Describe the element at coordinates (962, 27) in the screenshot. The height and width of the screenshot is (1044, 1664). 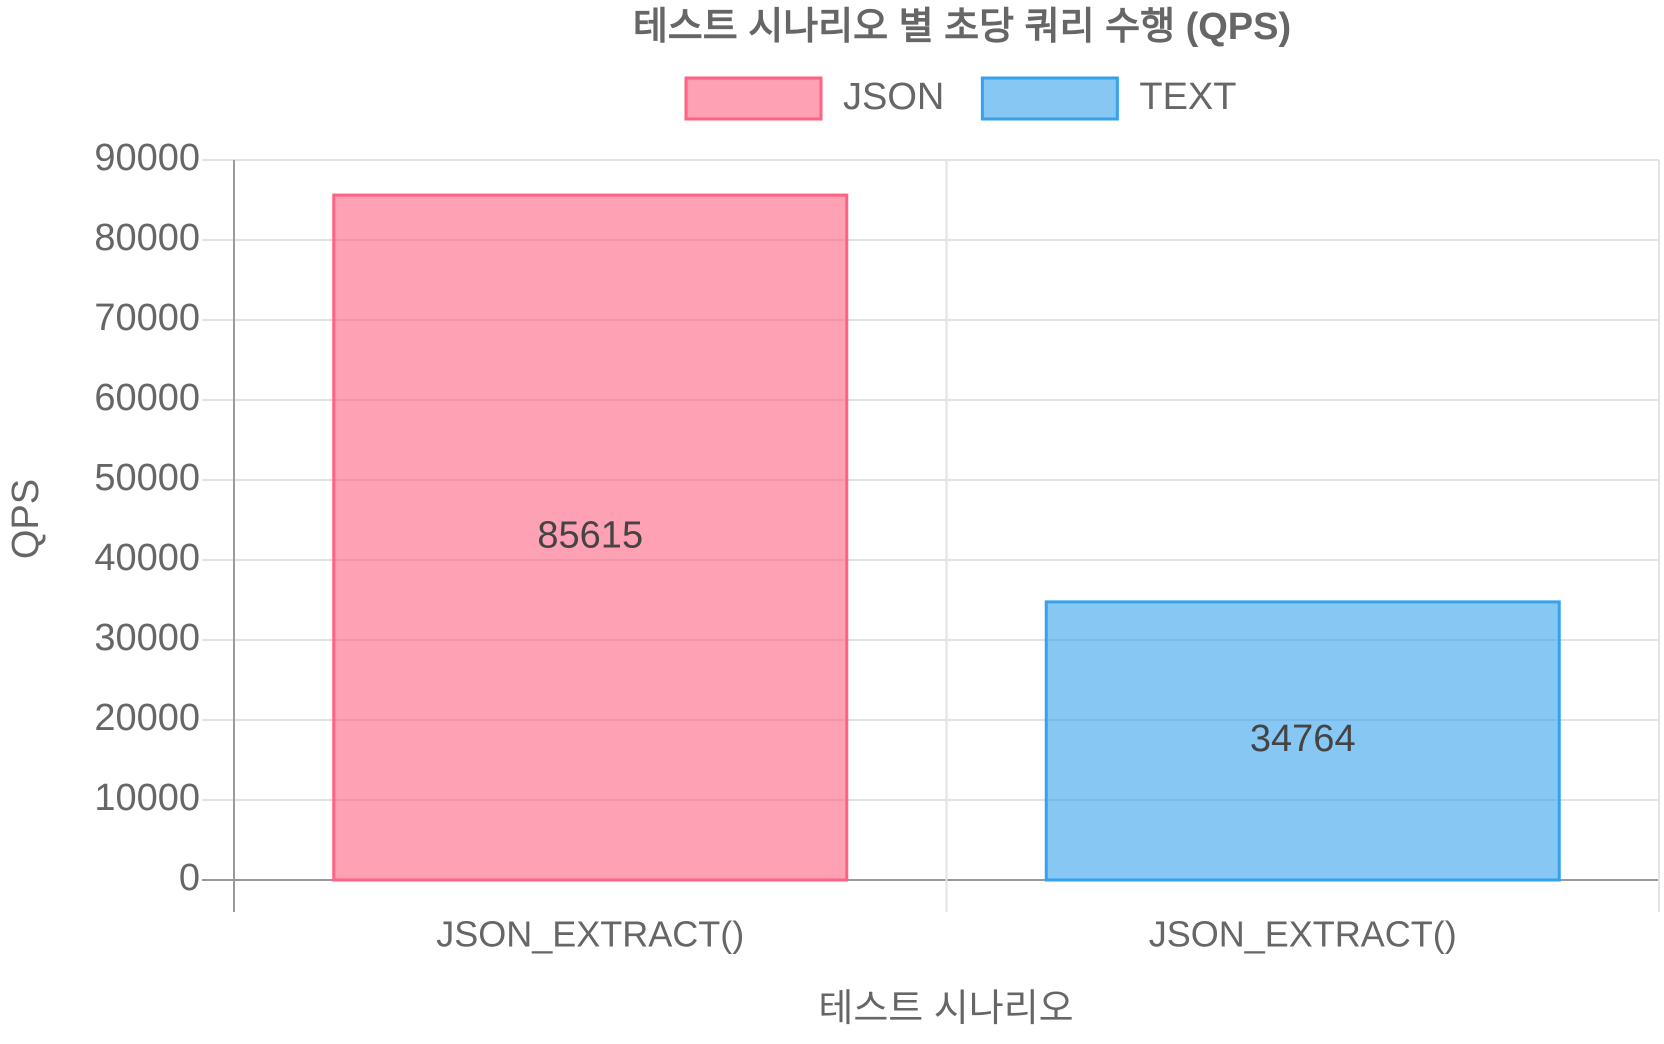
I see `chart-title: 테스트 시나리오 별 초당 쿼리 수행 (QPS)` at that location.